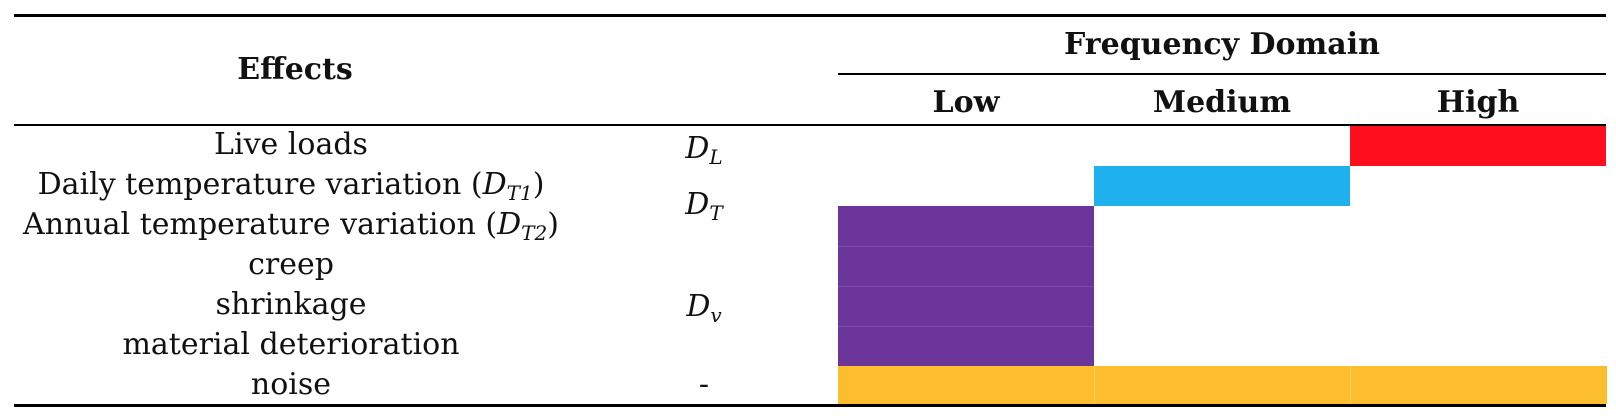 This screenshot has height=418, width=1616. What do you see at coordinates (291, 186) in the screenshot?
I see `effect-daily-temperature-variation: Daily temperature variation (DT1)` at bounding box center [291, 186].